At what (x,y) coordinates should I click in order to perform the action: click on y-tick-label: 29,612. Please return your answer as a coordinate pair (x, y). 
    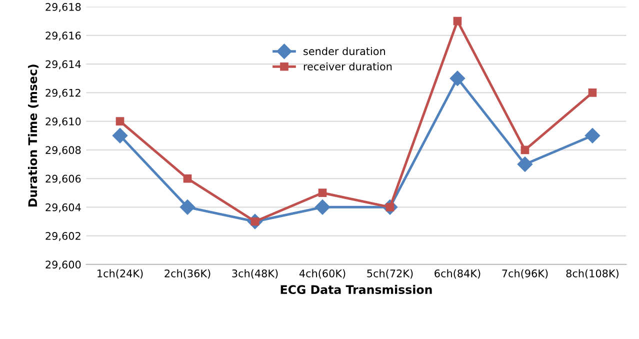
    Looking at the image, I should click on (63, 93).